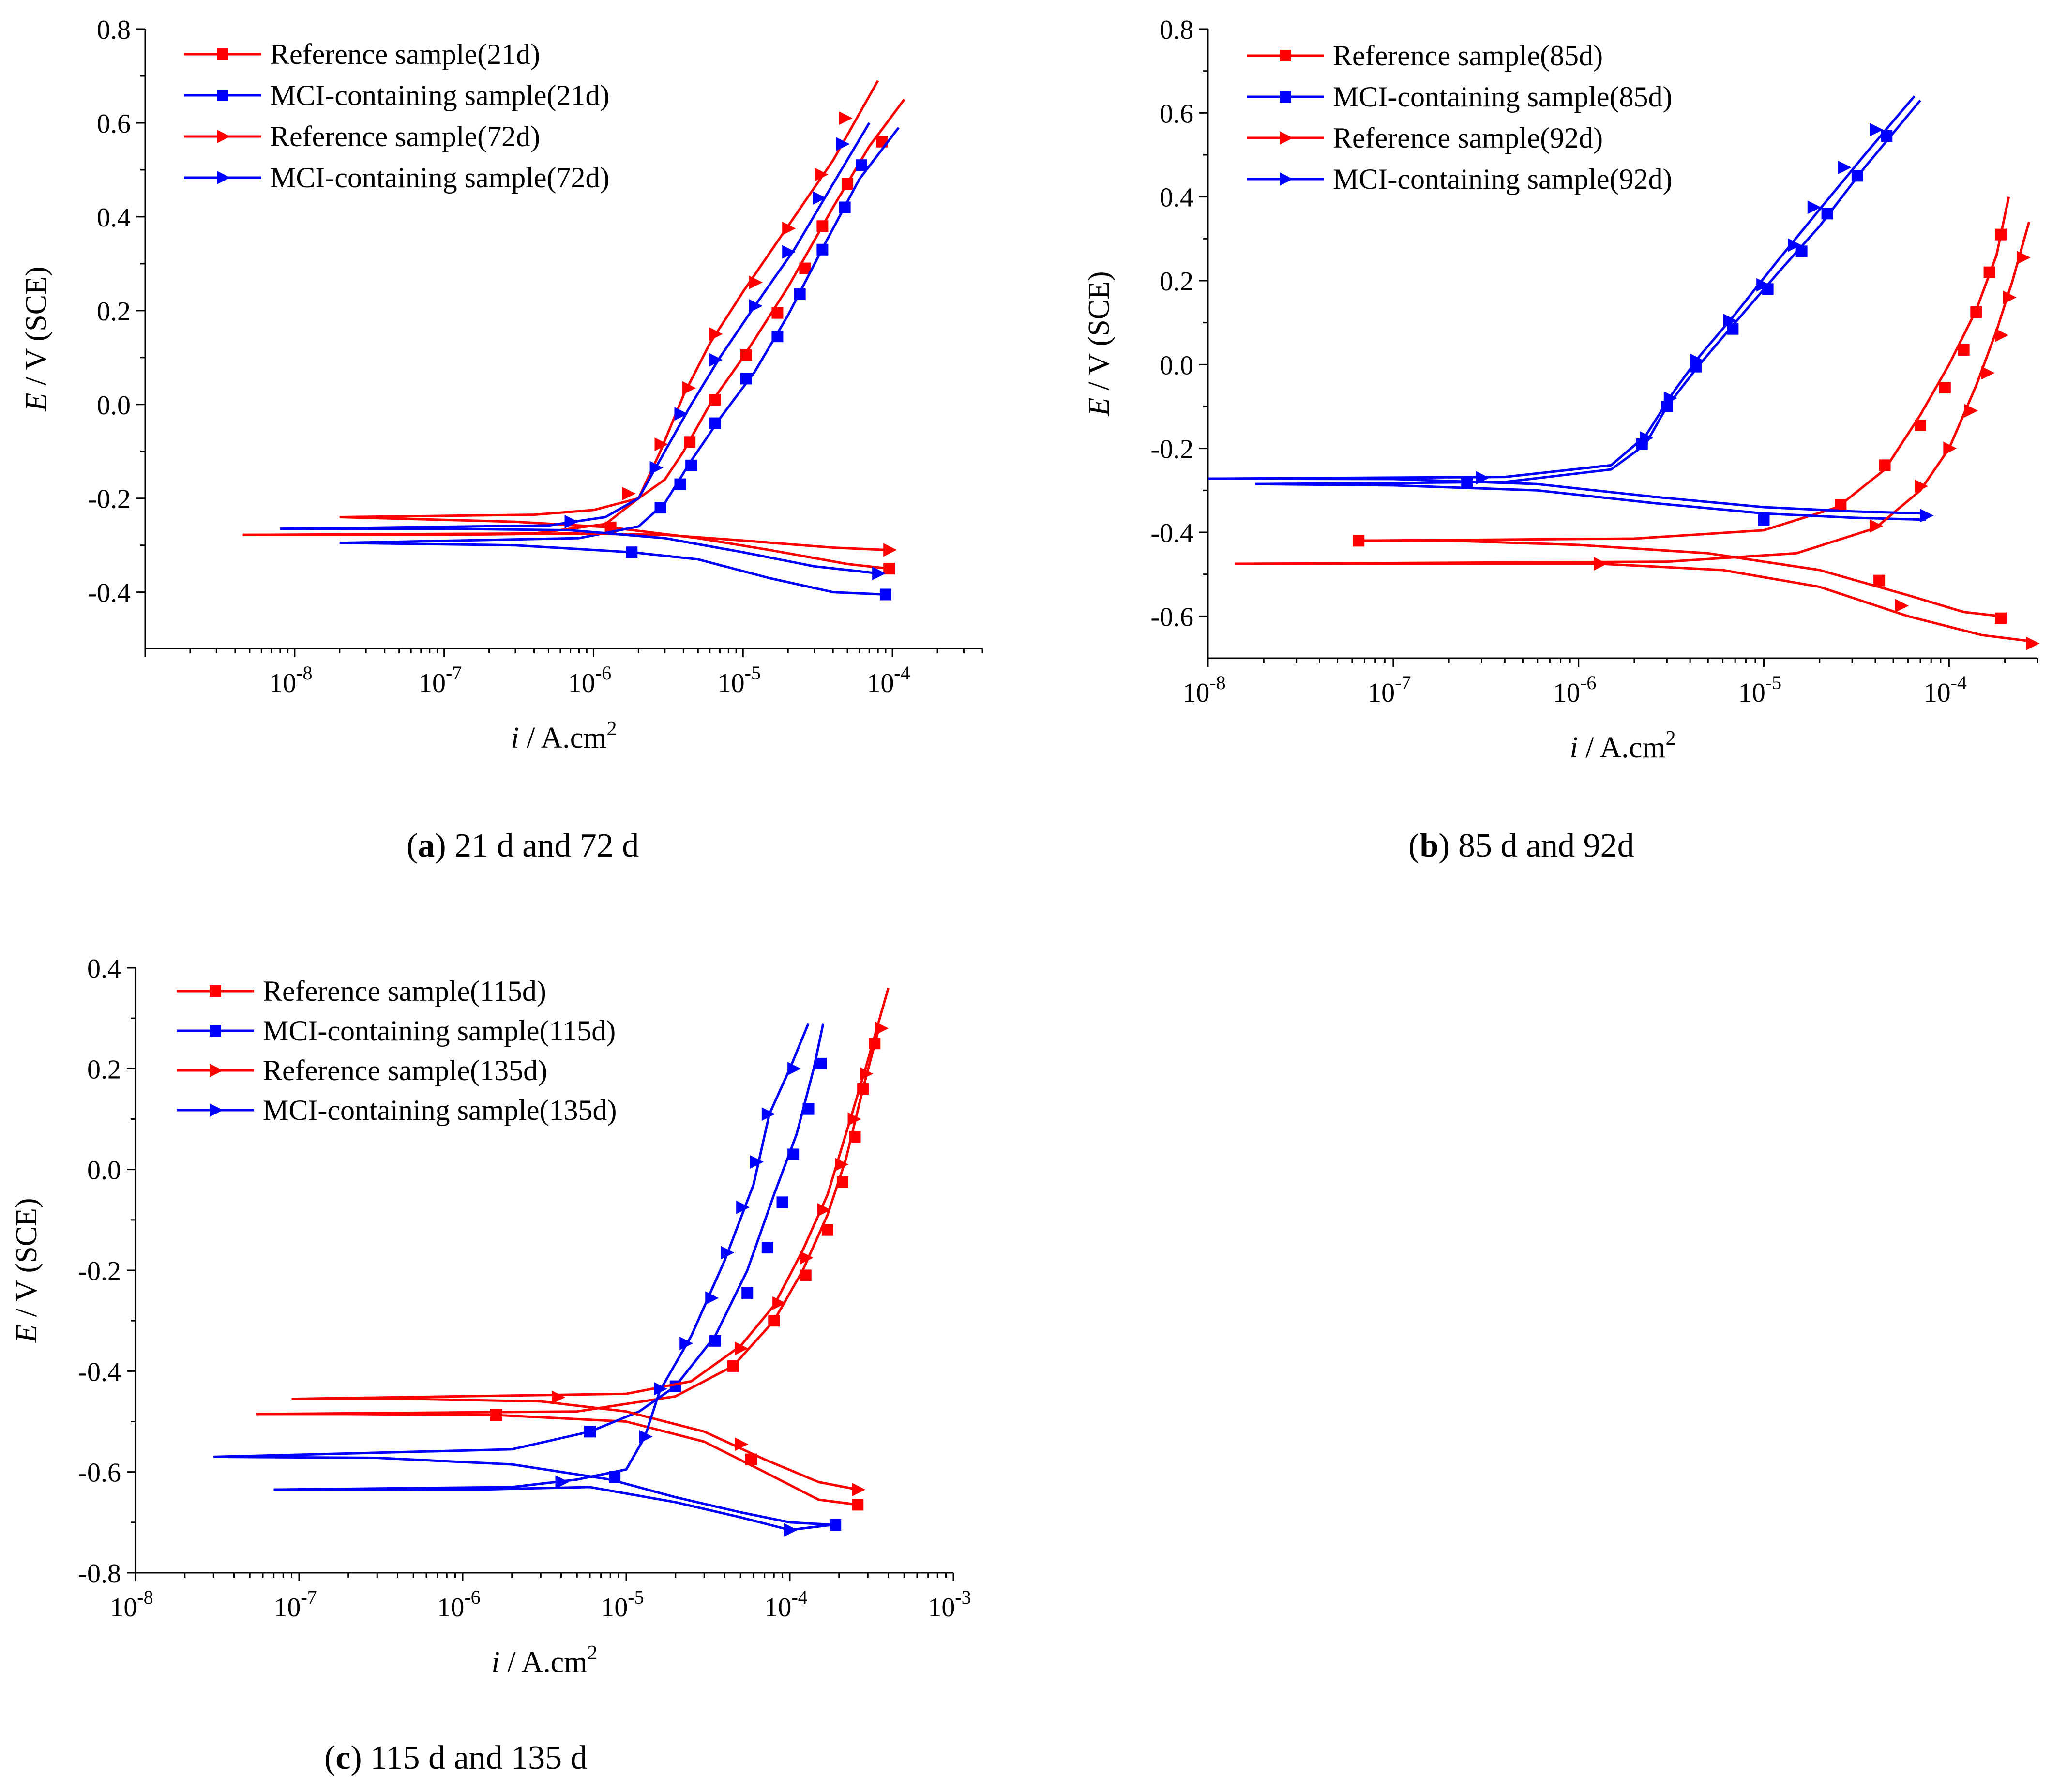 The height and width of the screenshot is (1792, 2052). What do you see at coordinates (405, 54) in the screenshot?
I see `legend-label: Reference sample(21d)` at bounding box center [405, 54].